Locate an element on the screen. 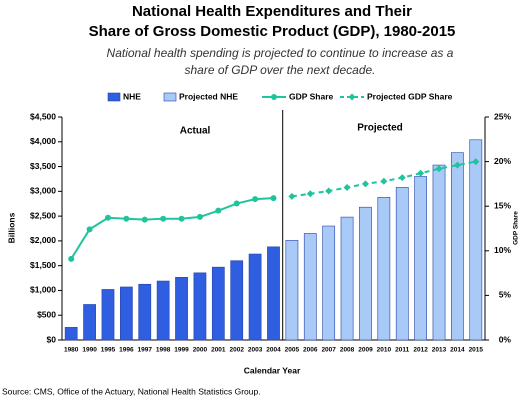  y-tick-label: $4,000 is located at coordinates (43, 141).